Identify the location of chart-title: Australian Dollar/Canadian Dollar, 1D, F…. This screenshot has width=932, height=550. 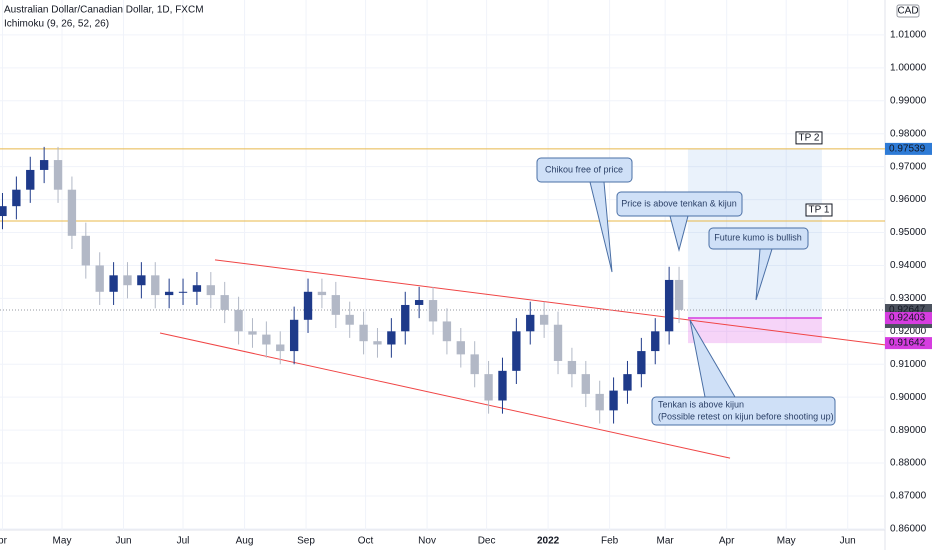
(104, 10).